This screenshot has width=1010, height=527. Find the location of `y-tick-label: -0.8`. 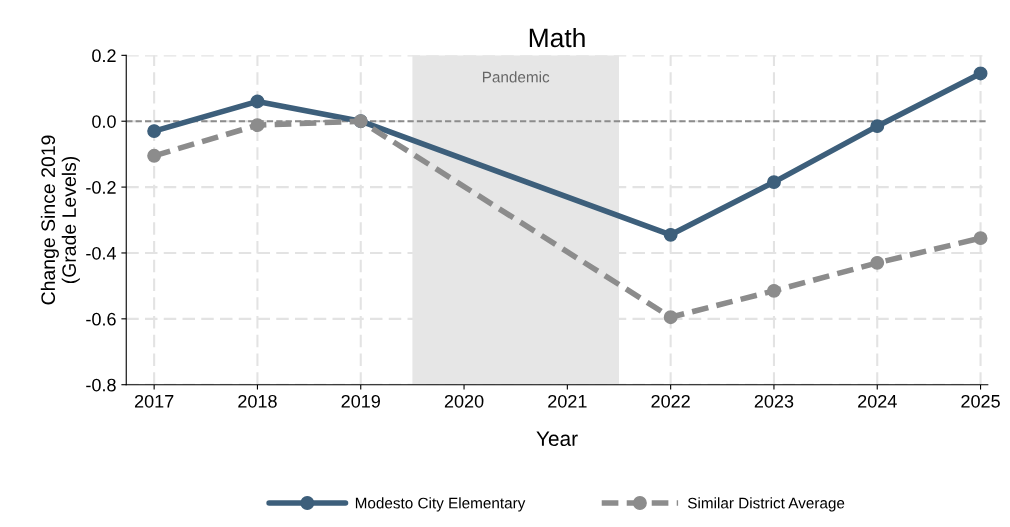

y-tick-label: -0.8 is located at coordinates (101, 385).